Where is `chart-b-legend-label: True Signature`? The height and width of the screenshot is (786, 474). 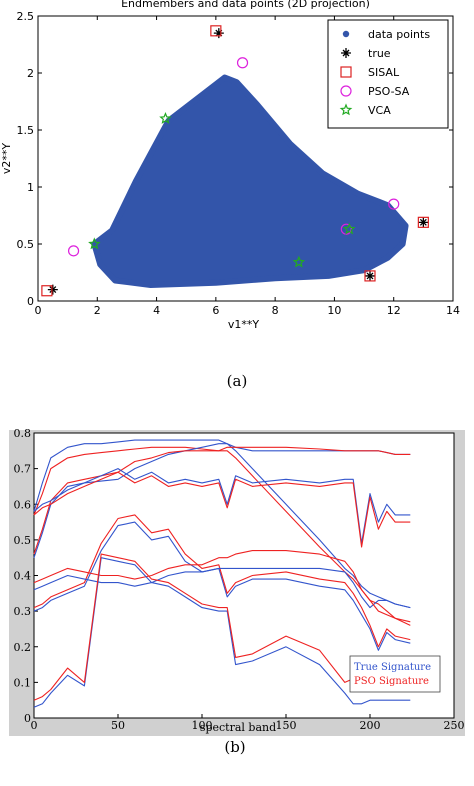
chart-b-legend-label: True Signature is located at coordinates (392, 667).